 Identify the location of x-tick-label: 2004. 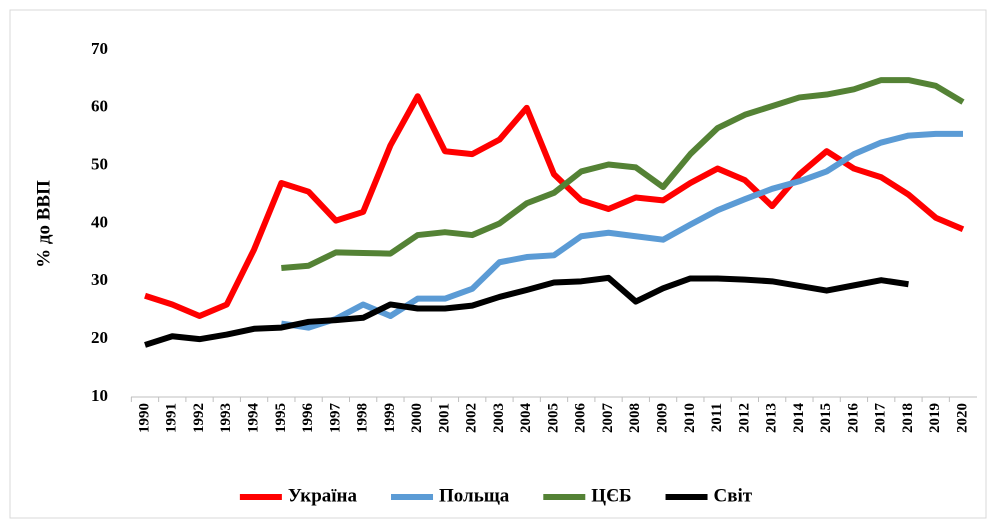
(526, 418).